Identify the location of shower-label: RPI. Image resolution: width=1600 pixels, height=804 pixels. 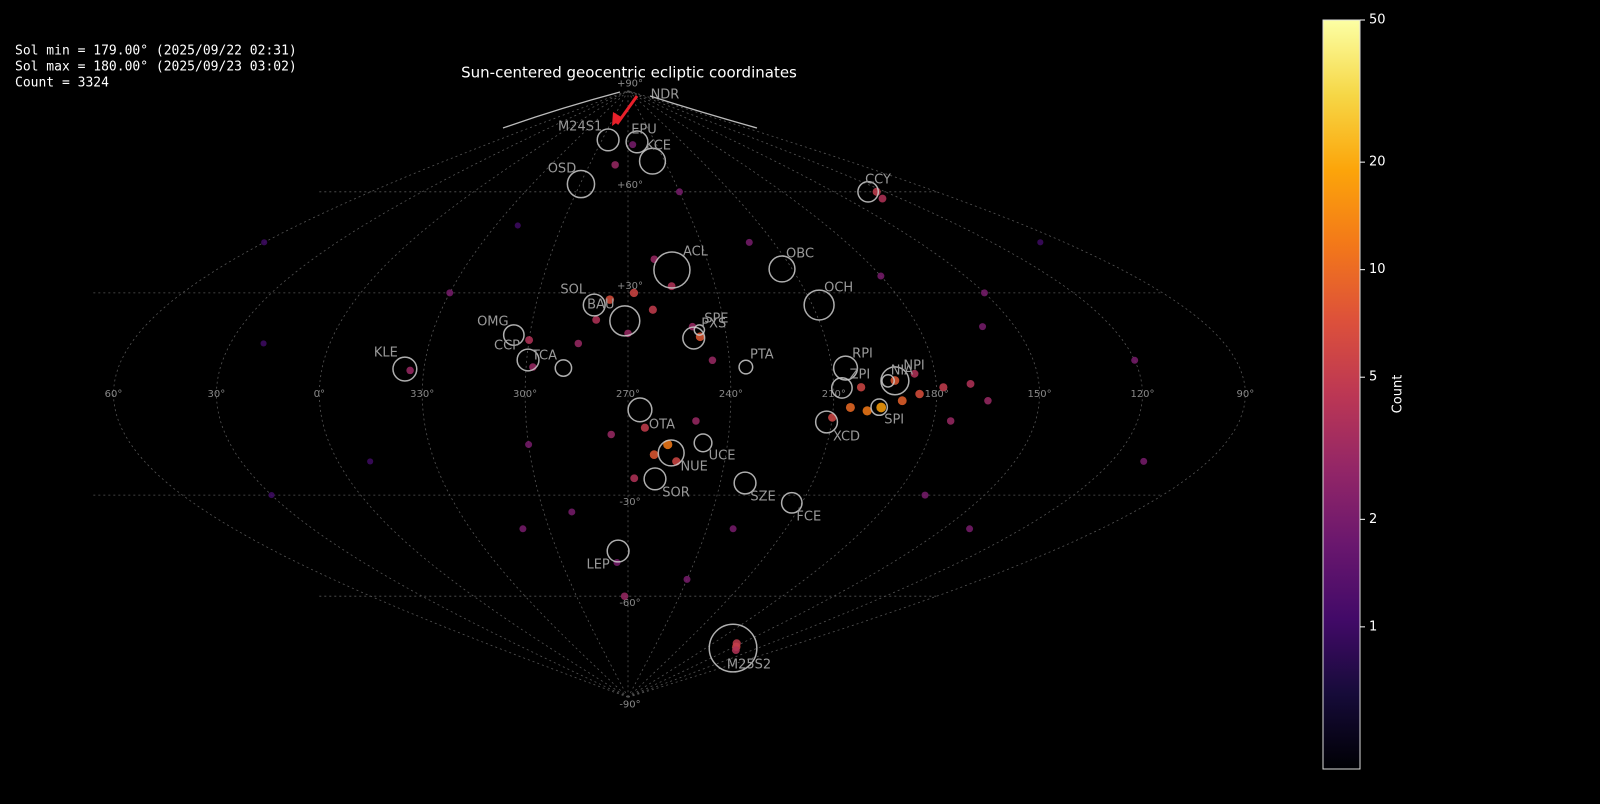
(862, 354).